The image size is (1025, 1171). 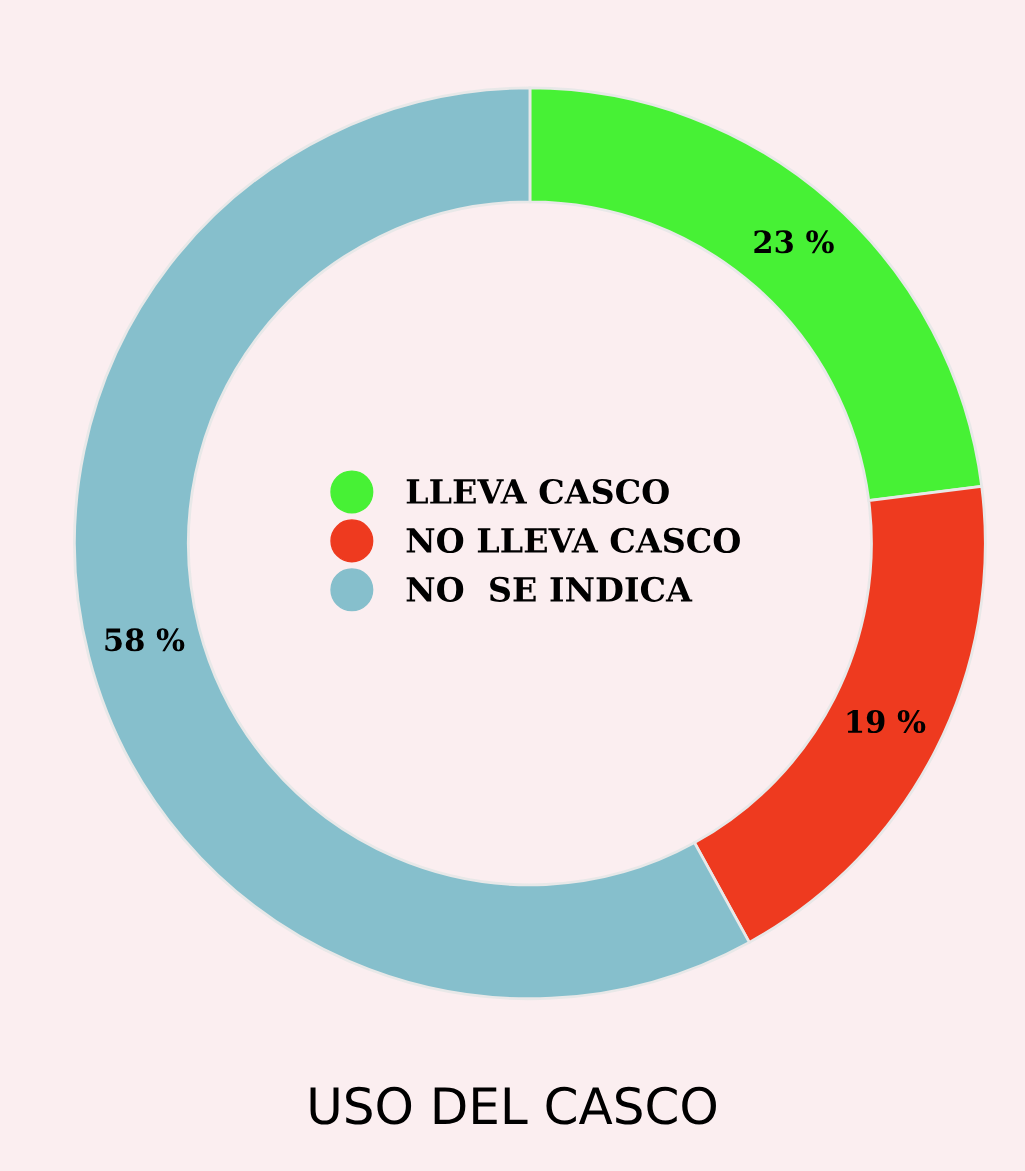 What do you see at coordinates (573, 540) in the screenshot?
I see `legend-label: NO LLEVA CASCO` at bounding box center [573, 540].